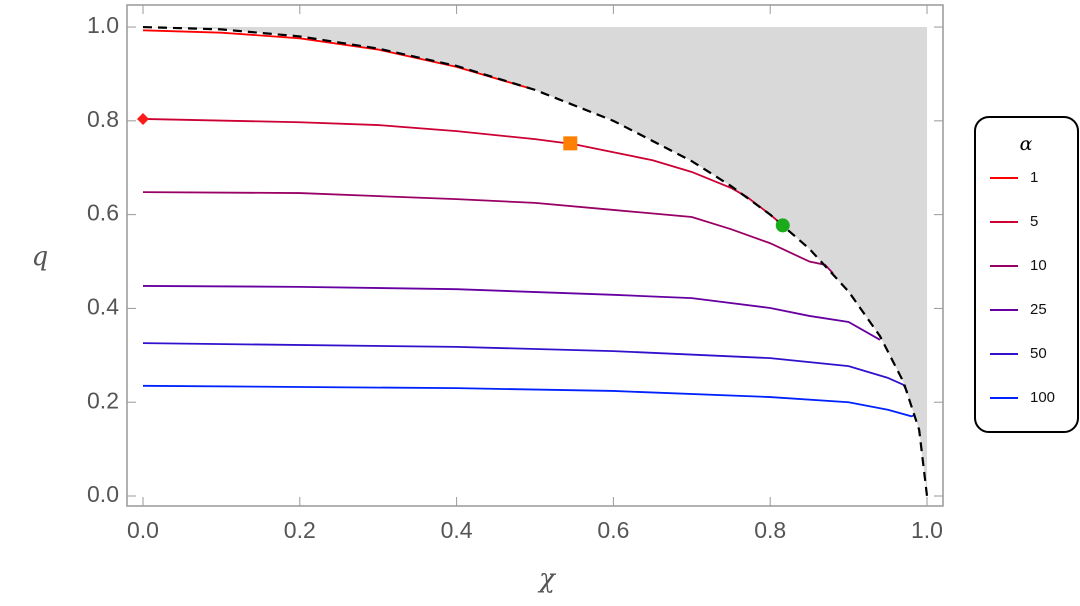  Describe the element at coordinates (1038, 353) in the screenshot. I see `legend-label: 50` at that location.